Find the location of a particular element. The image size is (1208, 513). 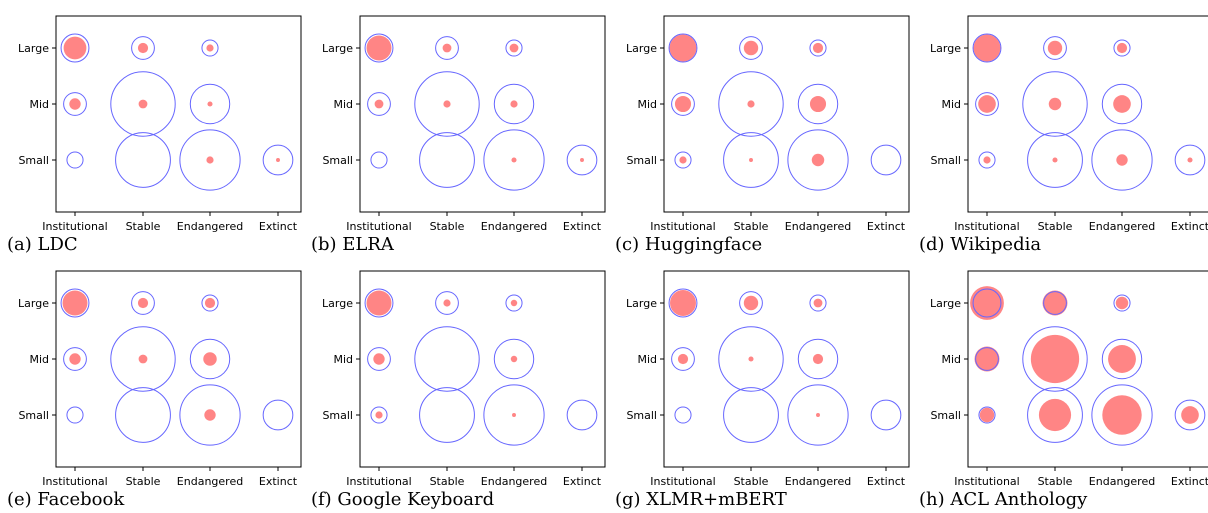

subfigure-caption: (a) LDC is located at coordinates (42, 244).